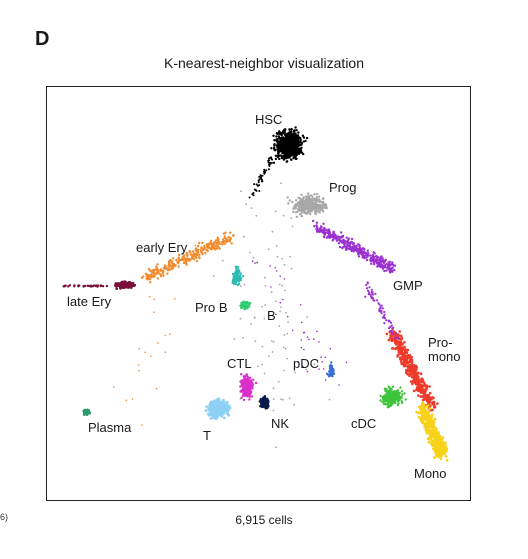 The width and height of the screenshot is (528, 559). What do you see at coordinates (4, 517) in the screenshot?
I see `cropped-text-fragment: 6)` at bounding box center [4, 517].